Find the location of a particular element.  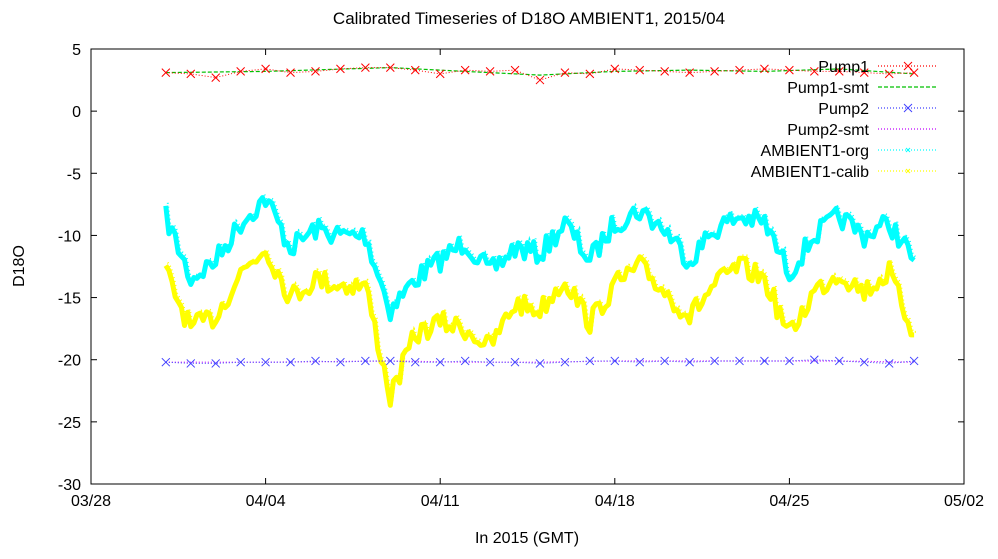

legend-label: Pump2 is located at coordinates (843, 109).